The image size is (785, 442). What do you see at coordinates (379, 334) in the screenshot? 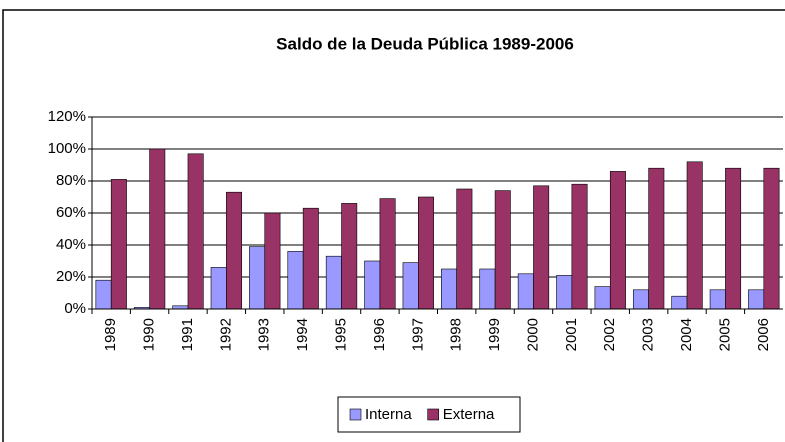
I see `x-tick-label: 1996` at bounding box center [379, 334].